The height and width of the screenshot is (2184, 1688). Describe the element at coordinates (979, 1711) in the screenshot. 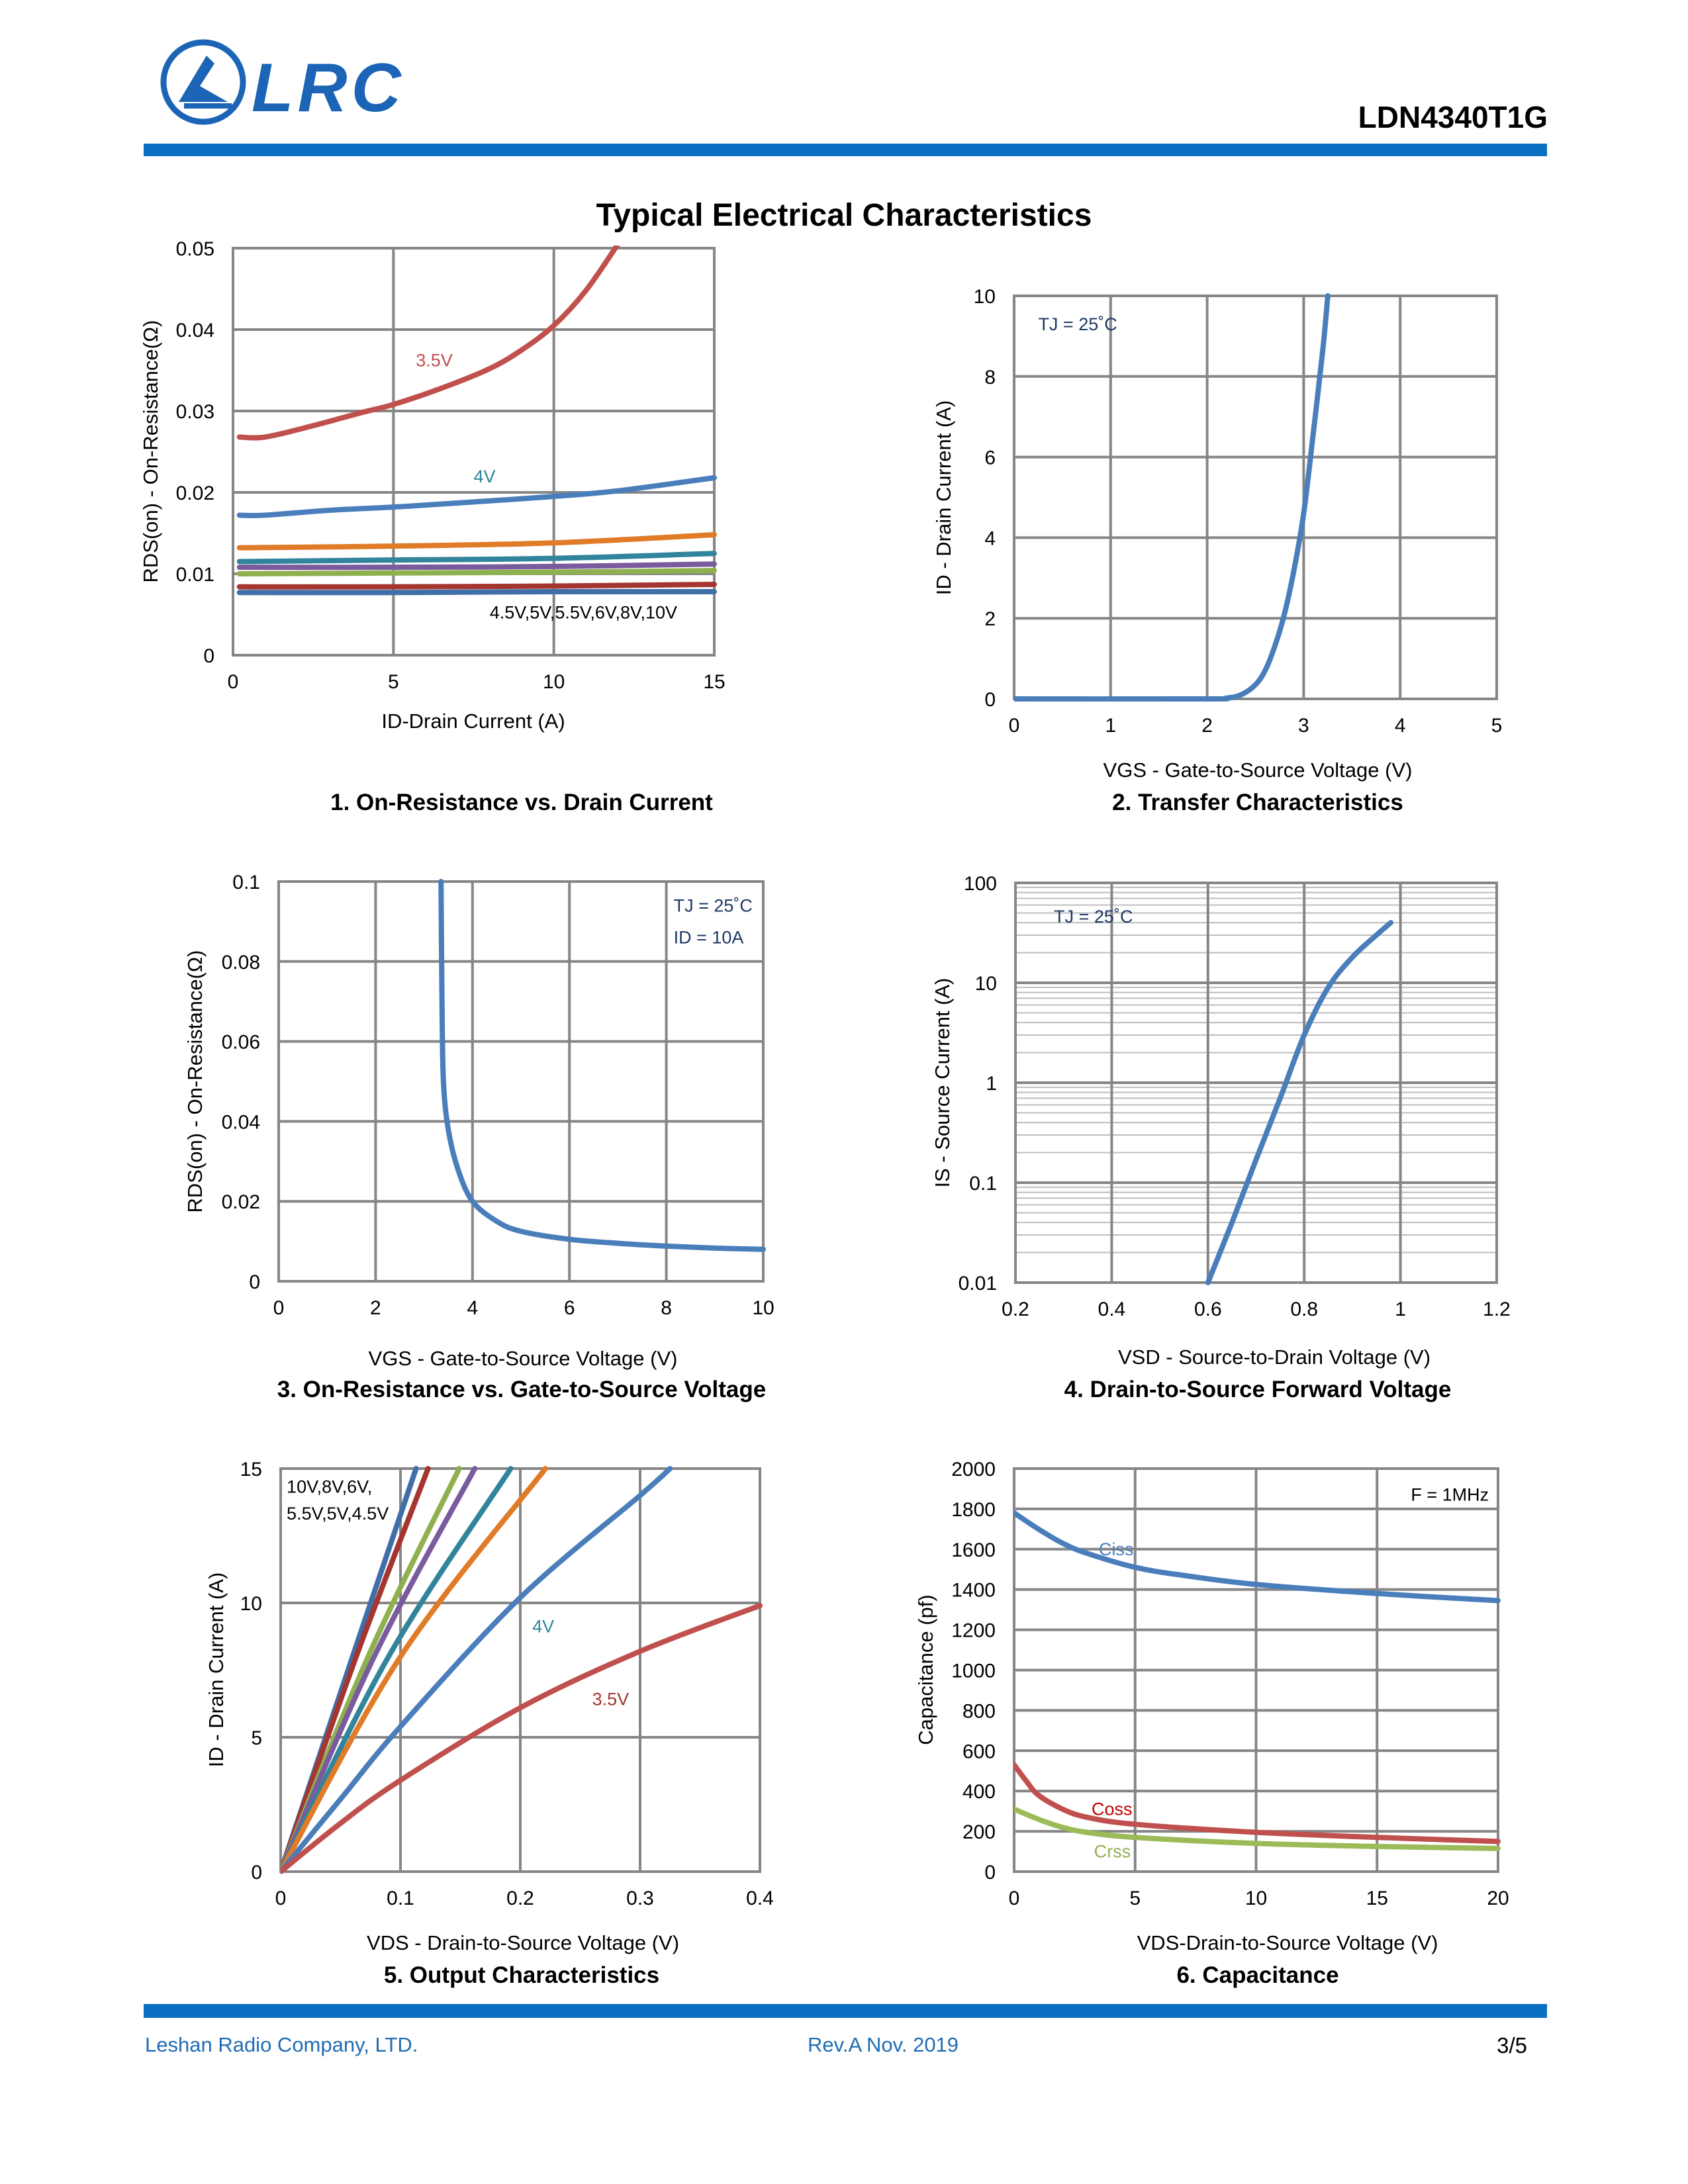

I see `y-tick-label: 800` at that location.